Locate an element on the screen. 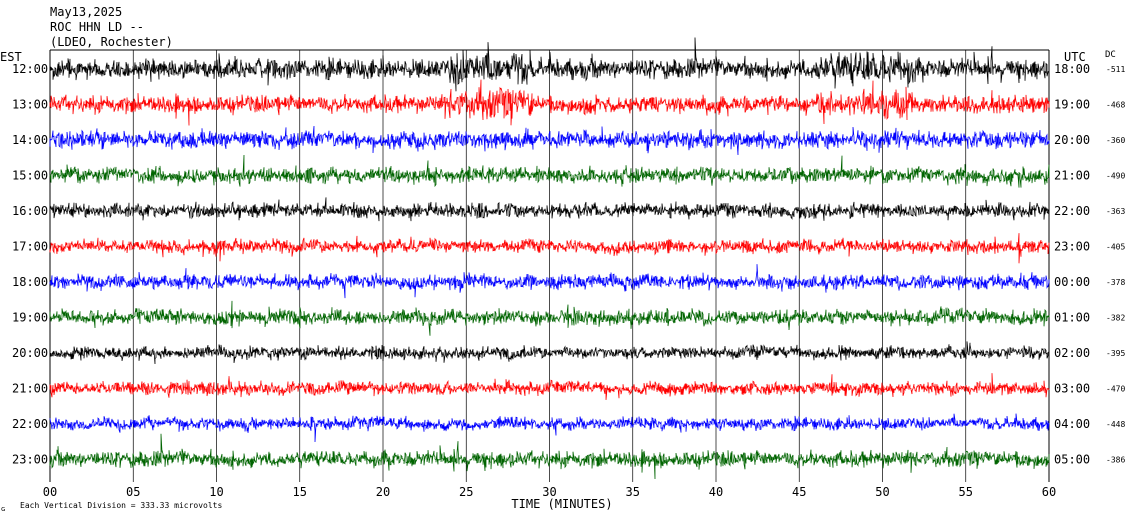 The width and height of the screenshot is (1130, 519). utc-hour-label: 01:00 is located at coordinates (1072, 318).